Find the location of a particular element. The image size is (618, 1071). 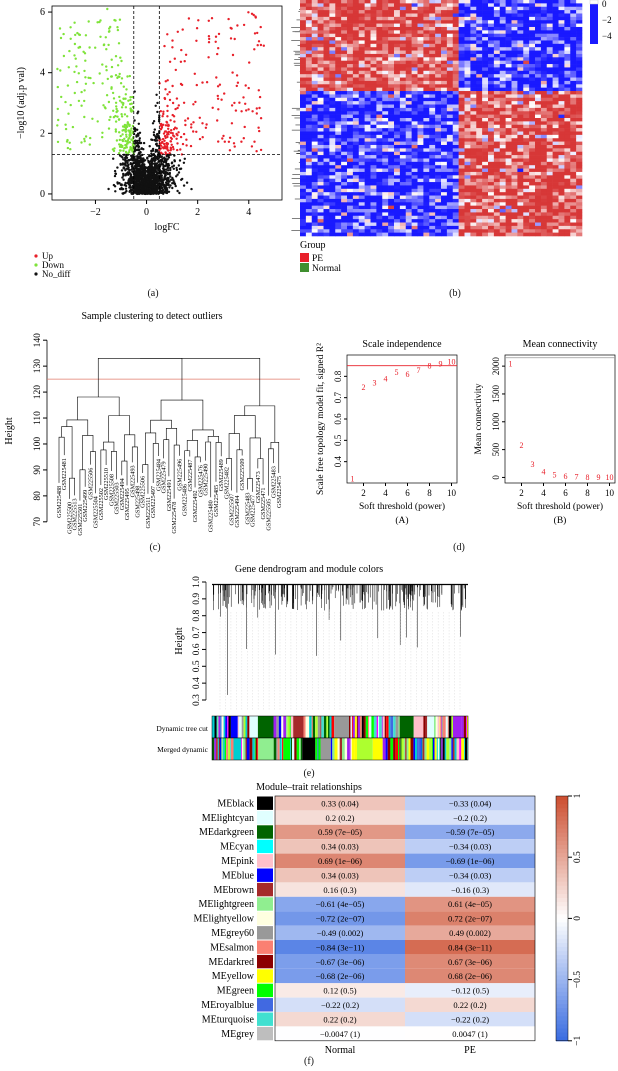

legend-label: No_diff is located at coordinates (56, 274).